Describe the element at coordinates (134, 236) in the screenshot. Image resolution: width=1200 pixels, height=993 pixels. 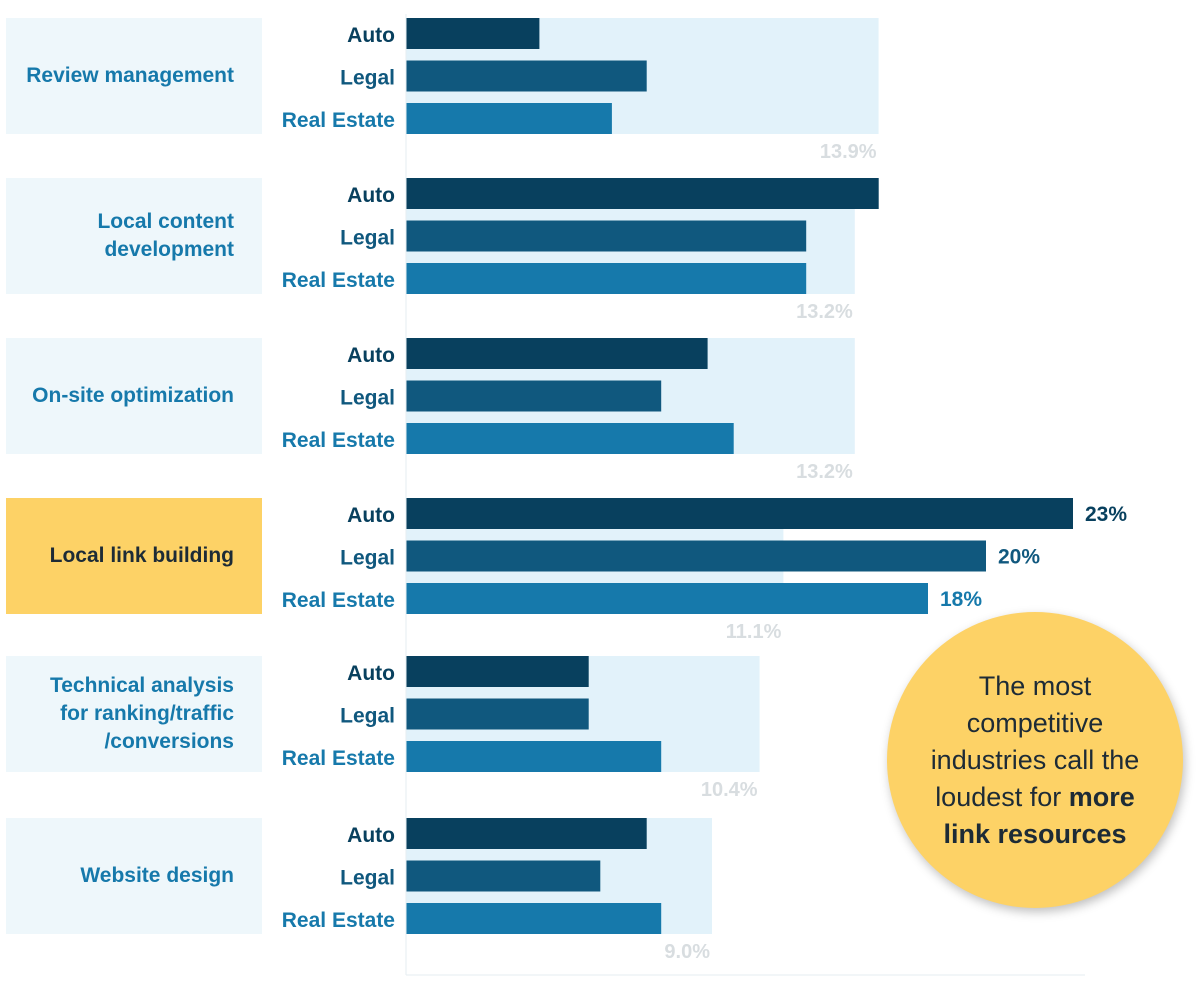
I see `category-label: Local content development` at that location.